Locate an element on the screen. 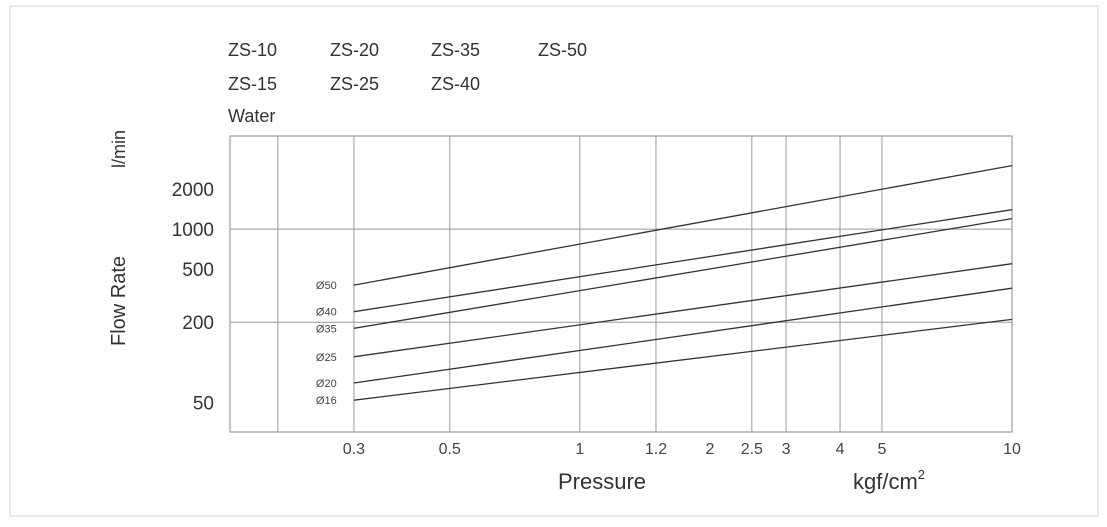 This screenshot has width=1107, height=527. model-label: ZS-10 is located at coordinates (252, 50).